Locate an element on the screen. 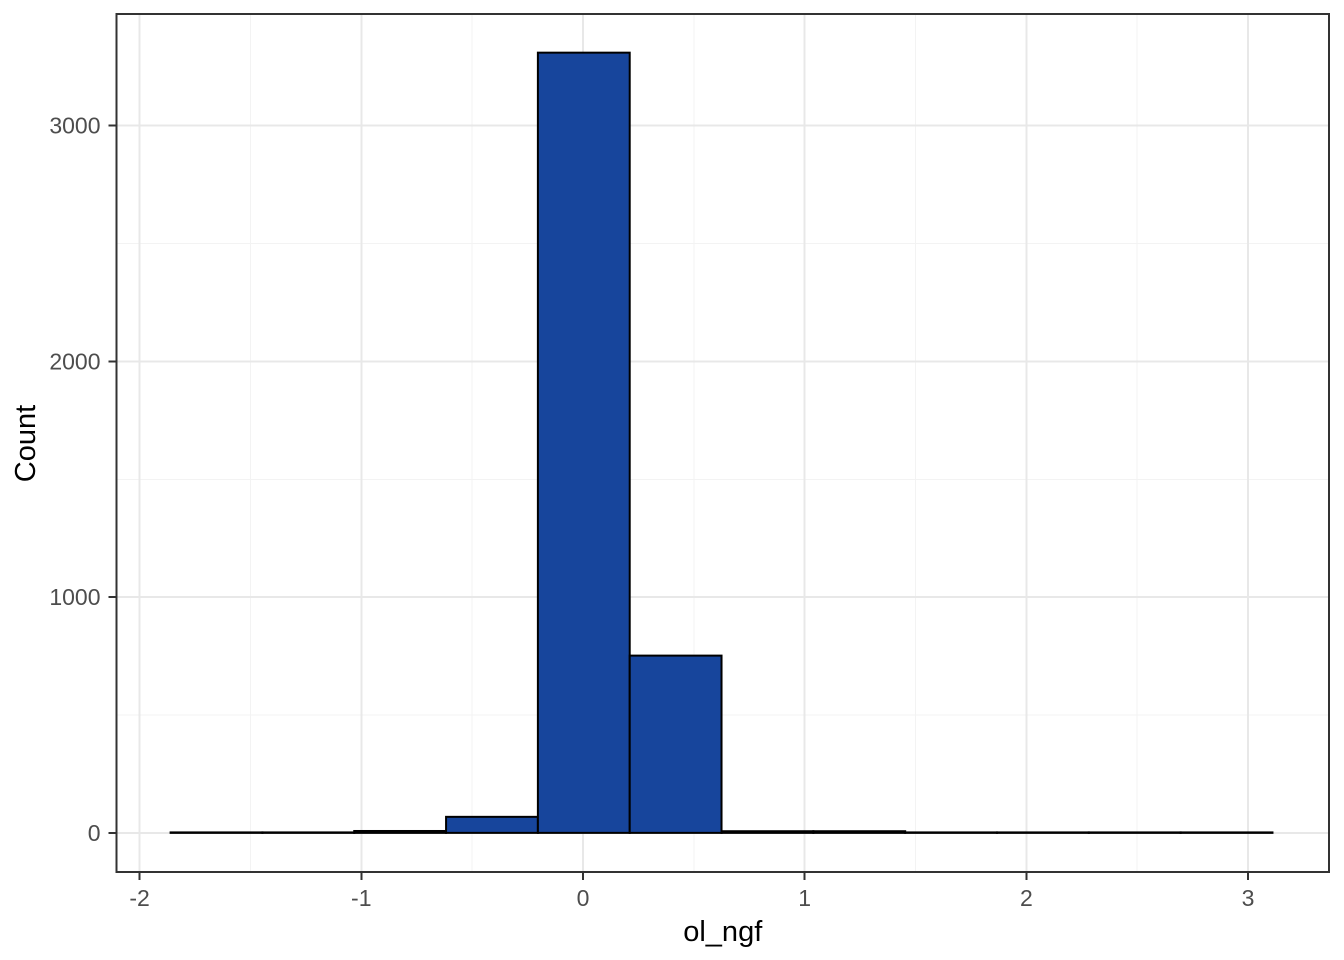 The height and width of the screenshot is (960, 1344). y-tick-label: 2000 is located at coordinates (74, 361).